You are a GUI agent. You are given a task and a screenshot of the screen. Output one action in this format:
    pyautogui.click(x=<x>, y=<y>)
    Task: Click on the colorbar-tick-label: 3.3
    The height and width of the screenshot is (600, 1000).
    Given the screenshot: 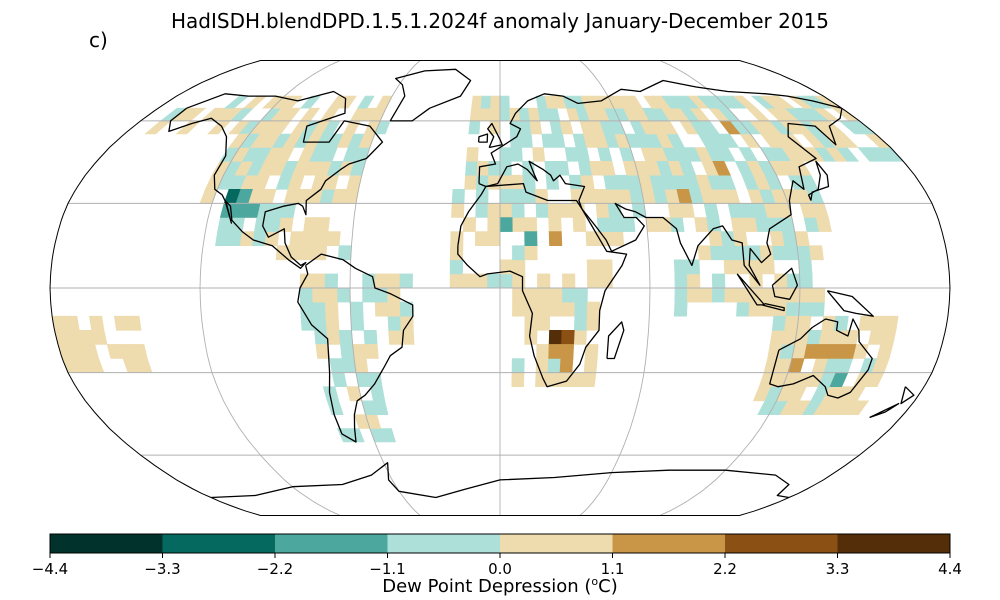 What is the action you would take?
    pyautogui.click(x=837, y=569)
    